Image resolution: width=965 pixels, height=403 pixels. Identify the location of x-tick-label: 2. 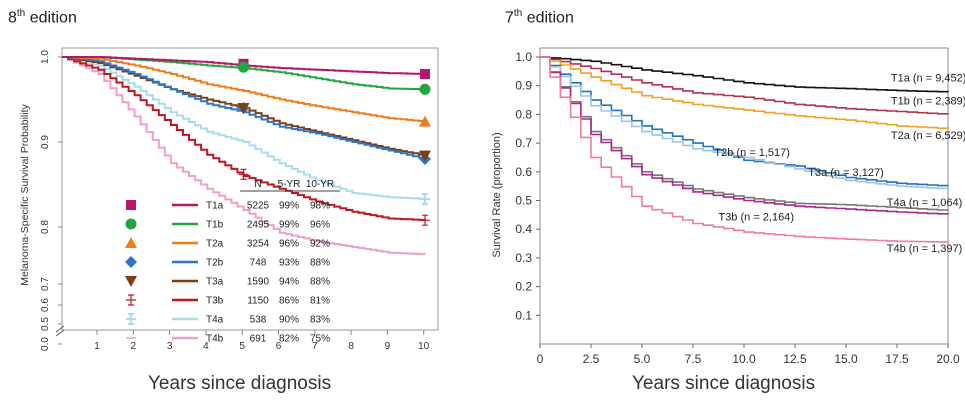
(134, 346).